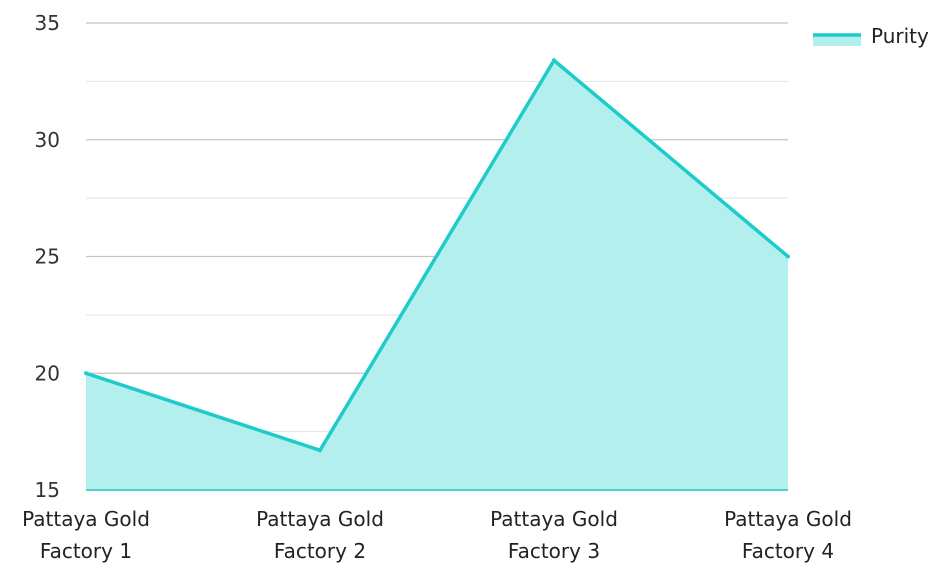 Image resolution: width=942 pixels, height=564 pixels. What do you see at coordinates (47, 373) in the screenshot?
I see `y-tick-label: 20` at bounding box center [47, 373].